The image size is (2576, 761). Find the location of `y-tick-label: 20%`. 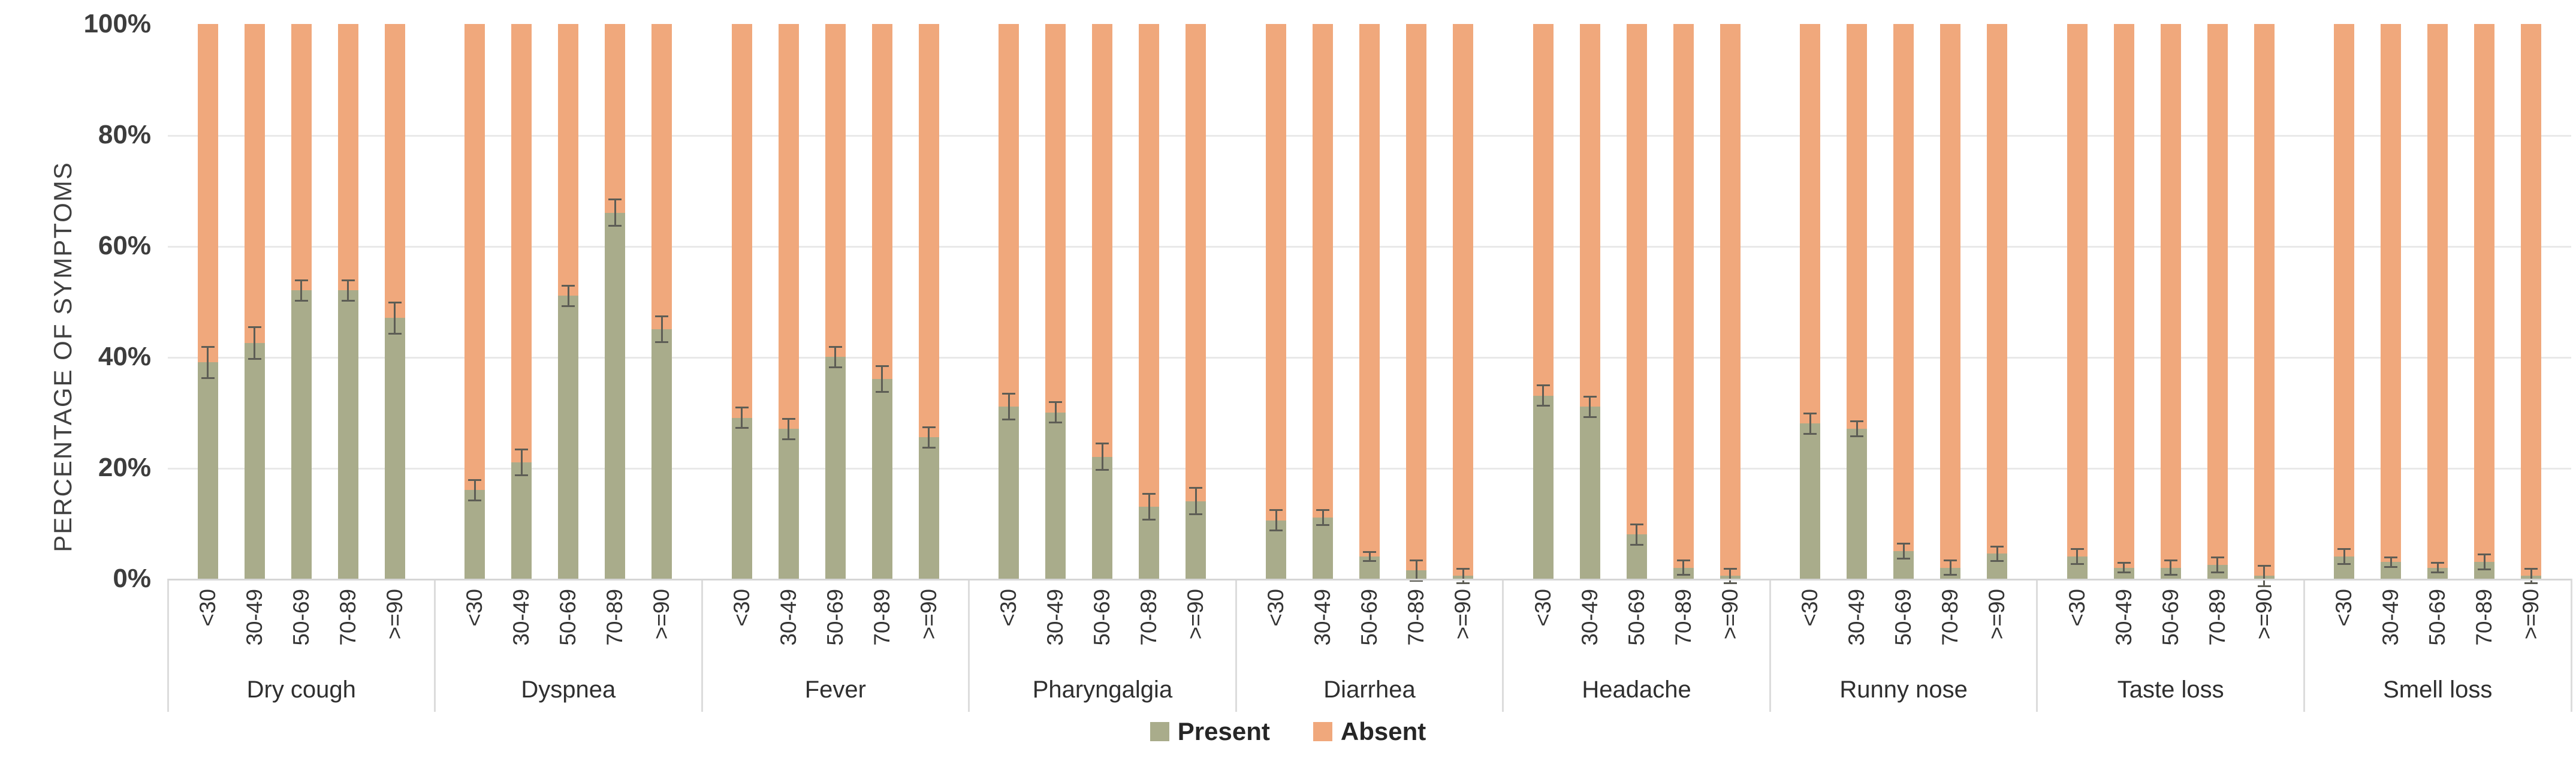

y-tick-label: 20% is located at coordinates (125, 467).